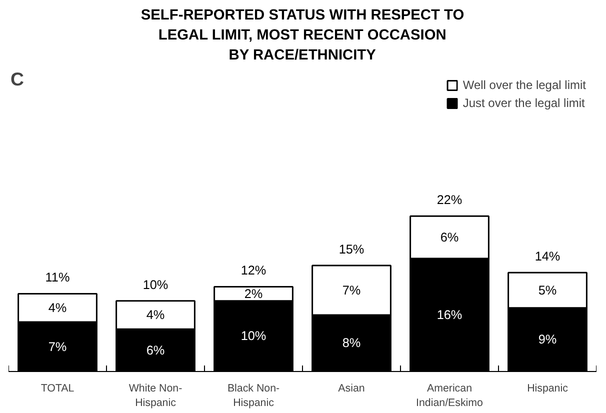  Describe the element at coordinates (450, 395) in the screenshot. I see `x-tick-label: American Indian/Eskimo` at that location.